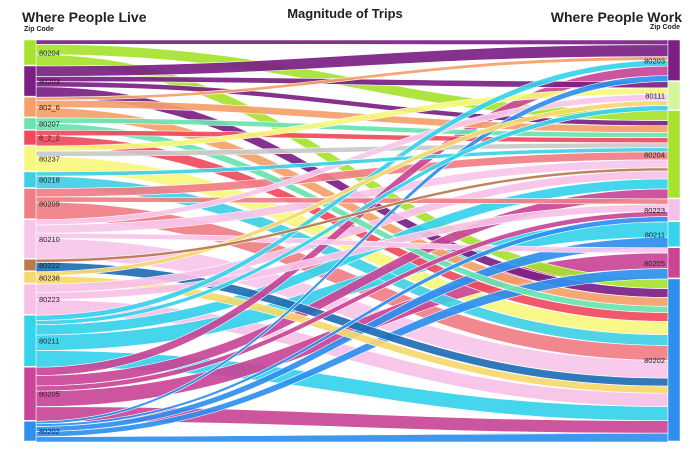 Image resolution: width=690 pixels, height=473 pixels. What do you see at coordinates (49, 265) in the screenshot?
I see `origin-label-80222: 80222` at bounding box center [49, 265].